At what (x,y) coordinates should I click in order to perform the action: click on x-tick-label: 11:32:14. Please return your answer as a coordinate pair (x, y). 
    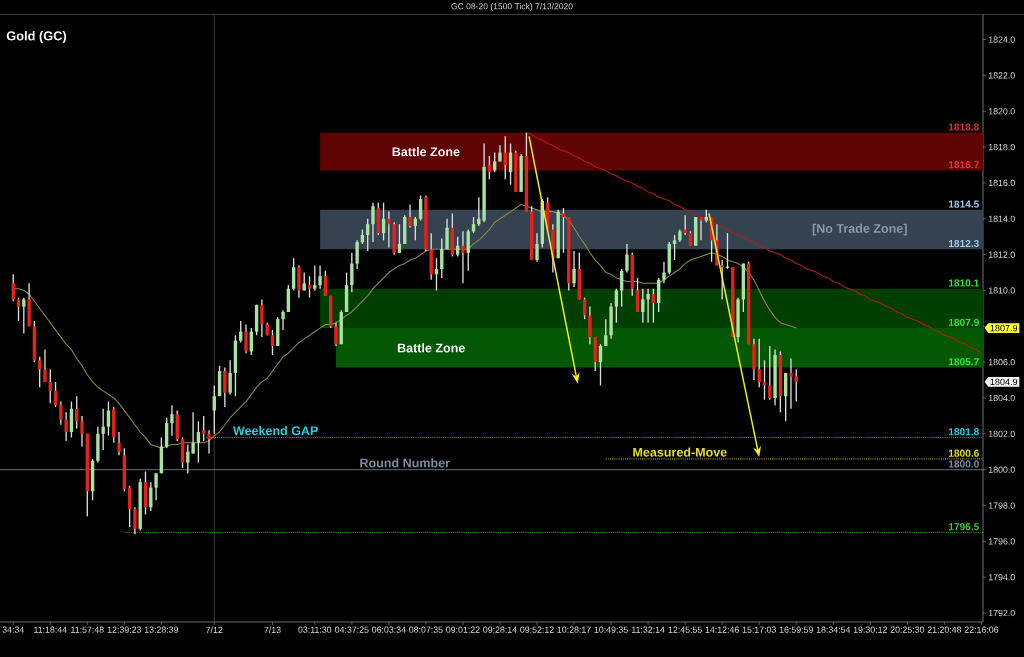
    Looking at the image, I should click on (648, 629).